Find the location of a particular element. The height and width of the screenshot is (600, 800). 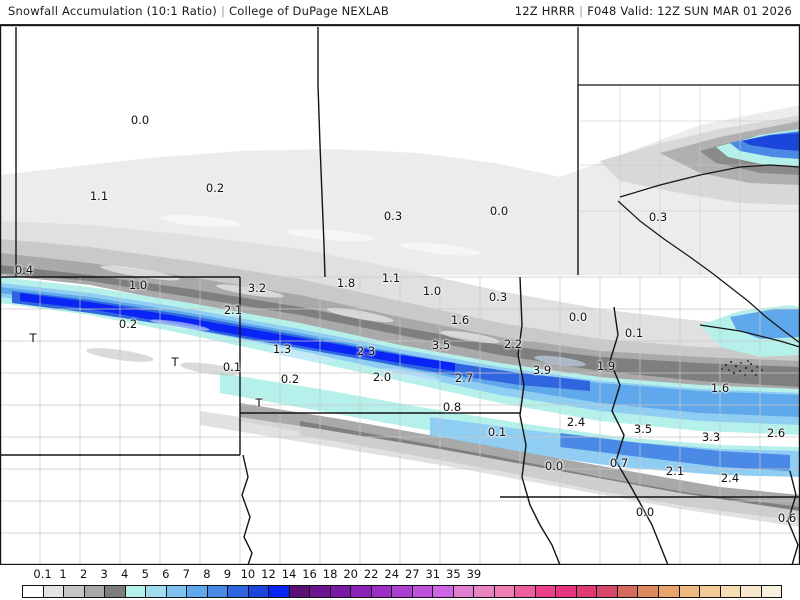

urban-area-markers is located at coordinates (742, 368).